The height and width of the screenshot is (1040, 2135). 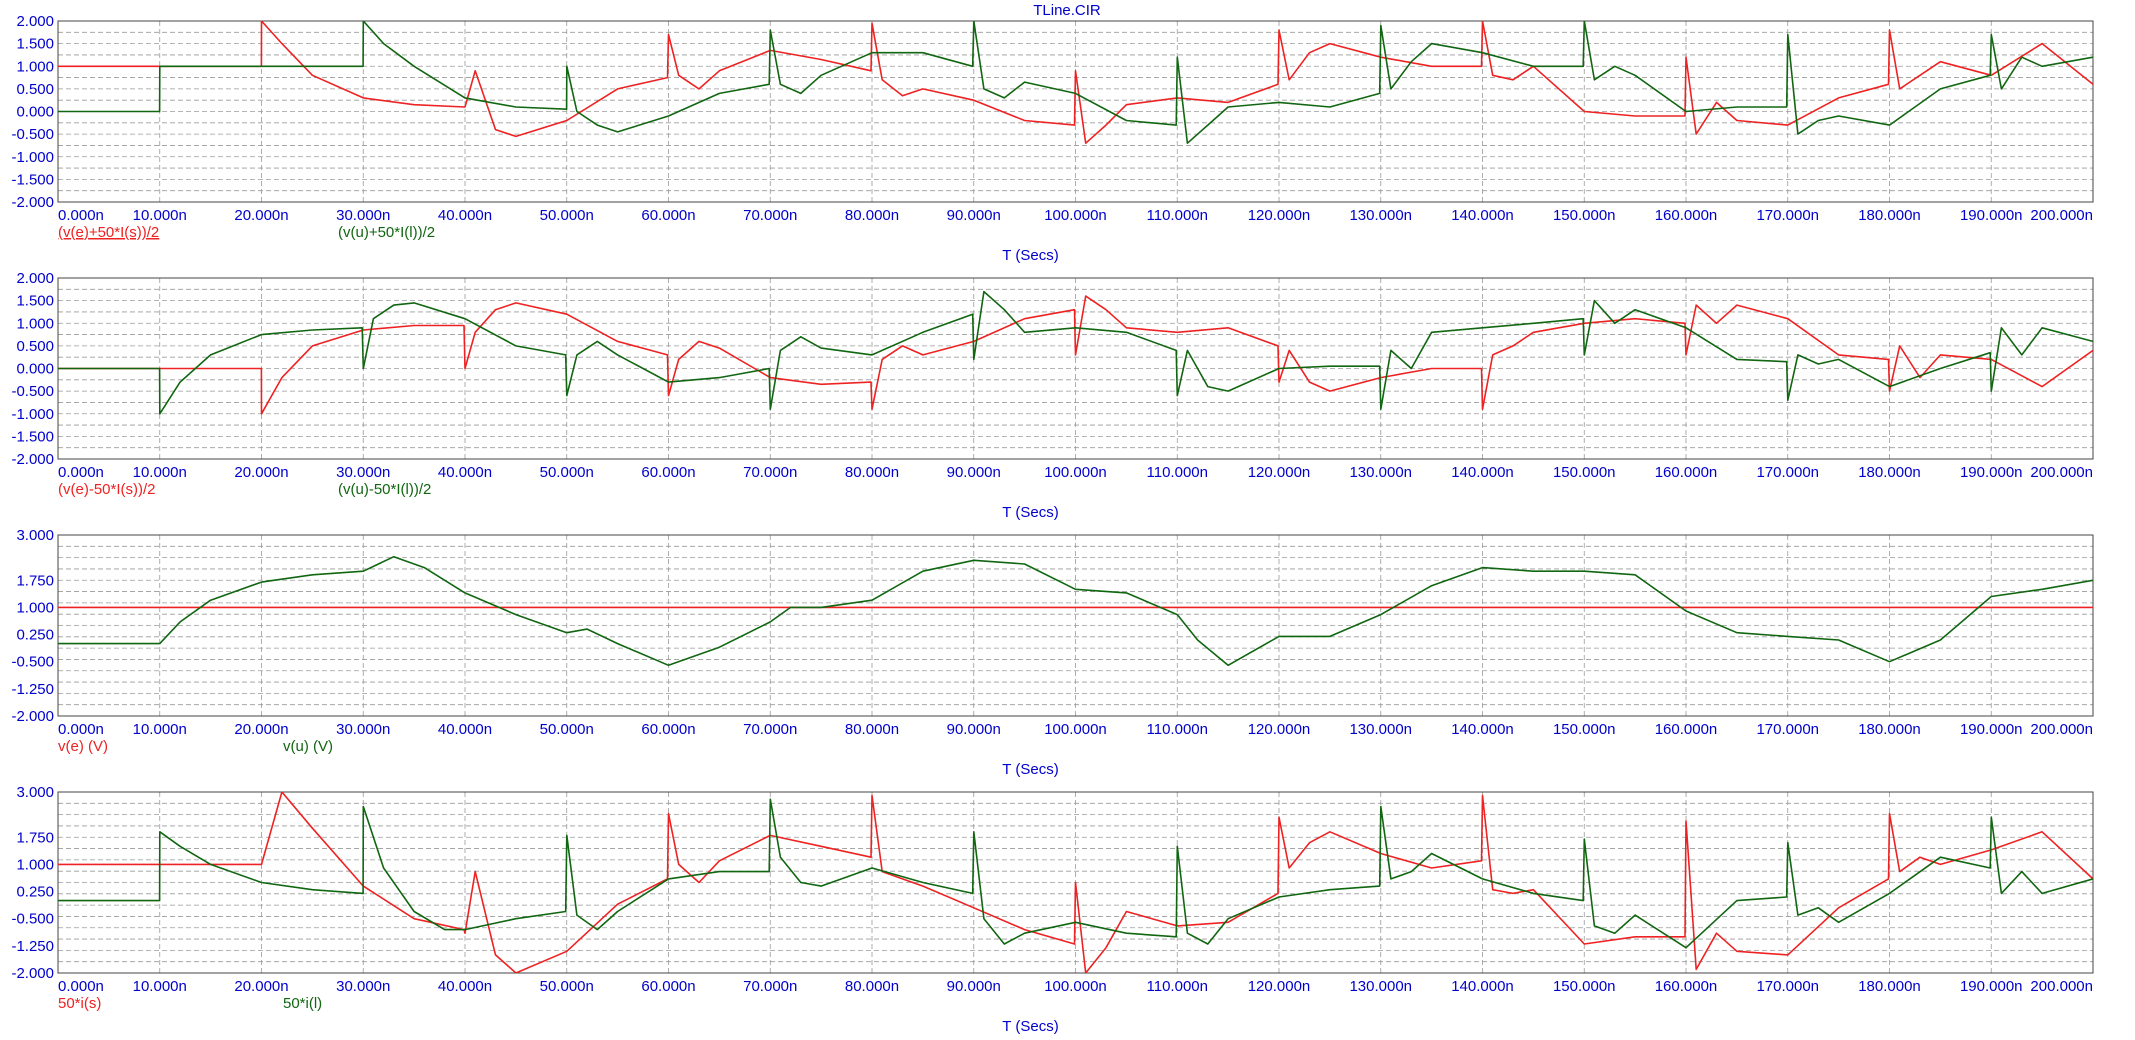 What do you see at coordinates (308, 746) in the screenshot?
I see `legend-entry: v(u) (V)` at bounding box center [308, 746].